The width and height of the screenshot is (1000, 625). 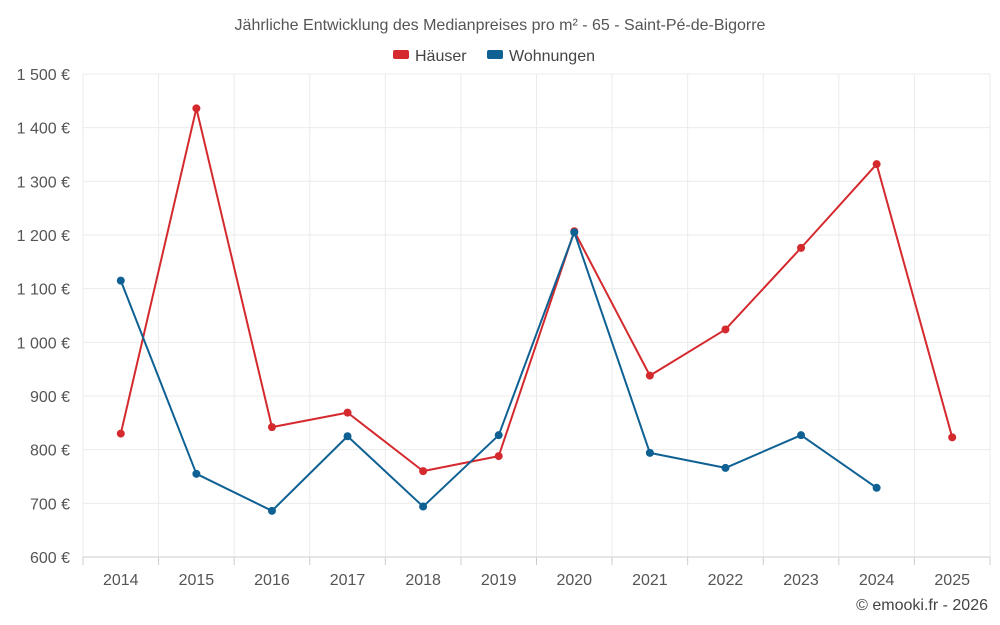 What do you see at coordinates (50, 558) in the screenshot?
I see `y-tick-label: 600 €` at bounding box center [50, 558].